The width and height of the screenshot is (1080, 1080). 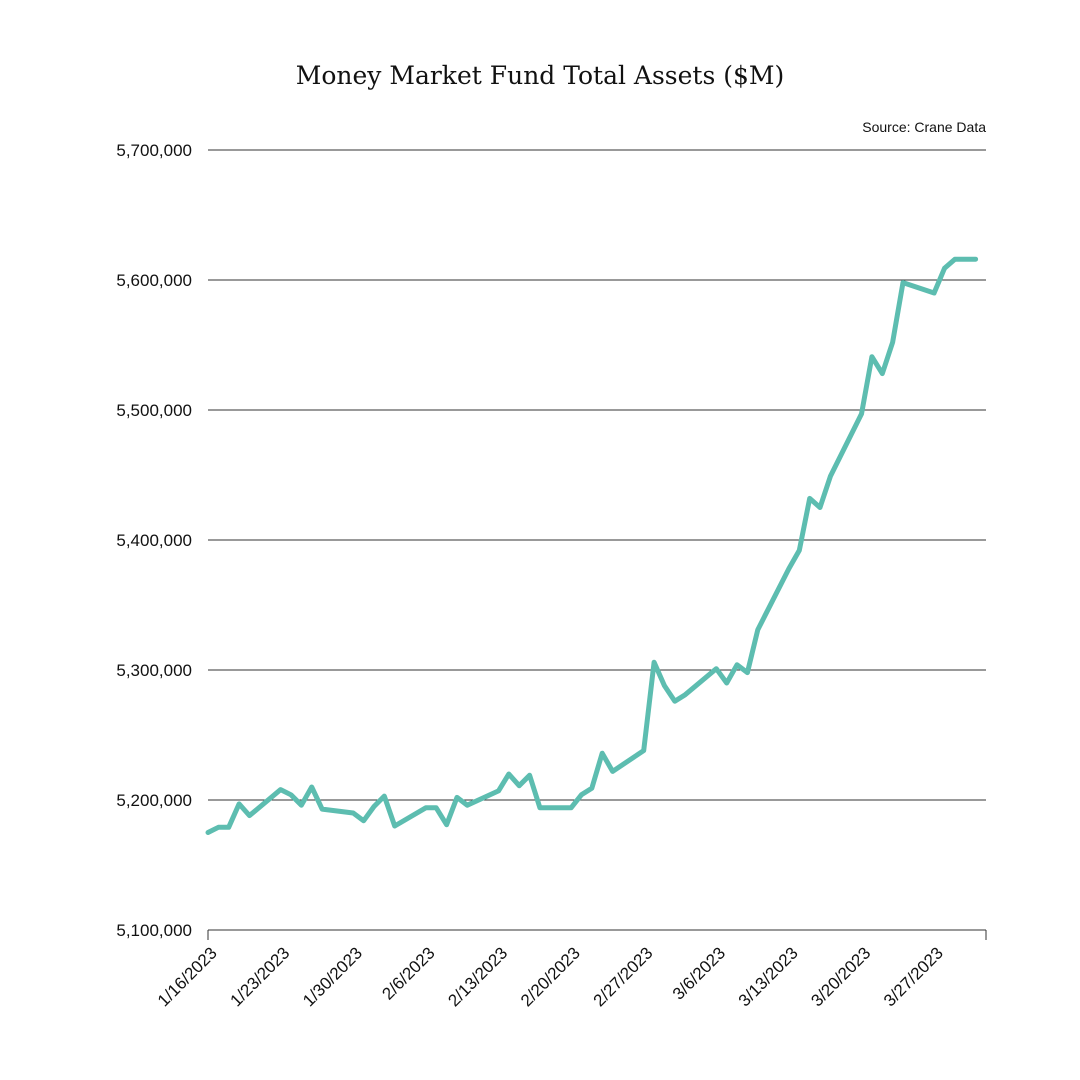 What do you see at coordinates (597, 934) in the screenshot?
I see `x-axis` at bounding box center [597, 934].